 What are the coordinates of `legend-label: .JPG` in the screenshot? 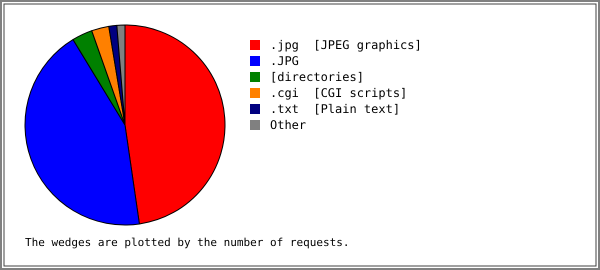 It's located at (284, 61).